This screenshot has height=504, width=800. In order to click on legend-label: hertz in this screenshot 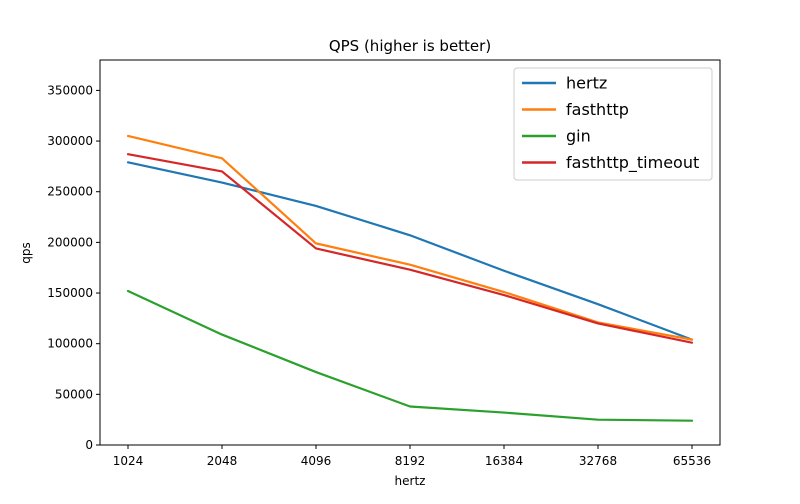, I will do `click(586, 83)`.